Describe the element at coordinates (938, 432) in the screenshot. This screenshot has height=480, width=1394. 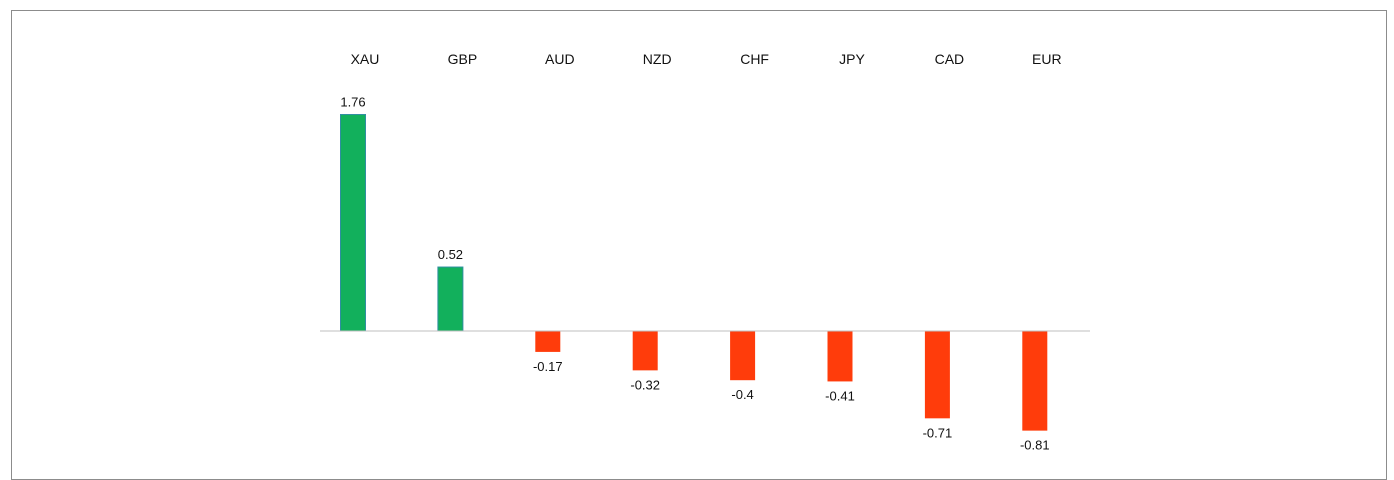
I see `value-label-cad: -0.71` at that location.